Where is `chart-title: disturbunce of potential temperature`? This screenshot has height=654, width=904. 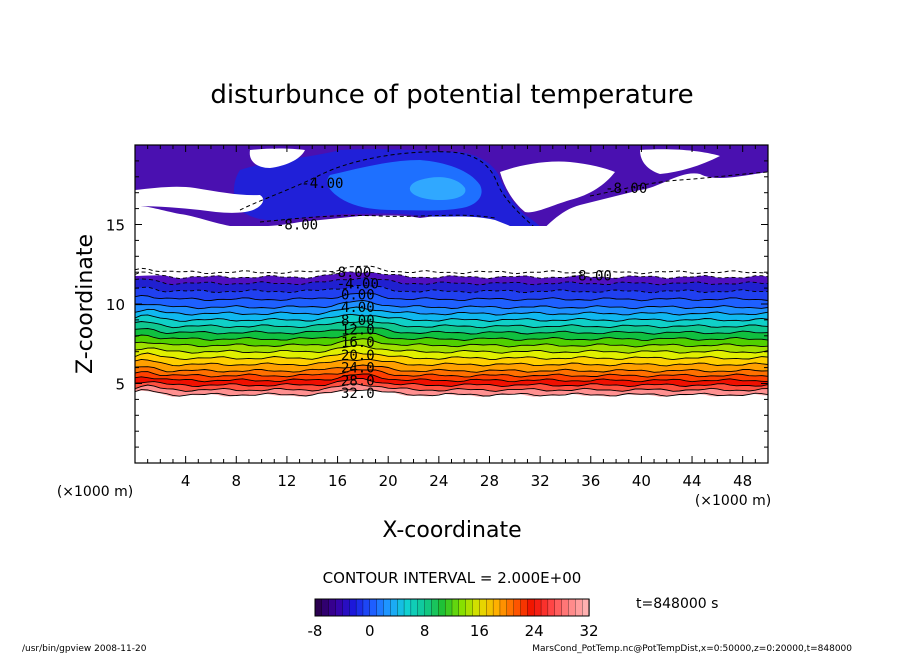
chart-title: disturbunce of potential temperature is located at coordinates (451, 95).